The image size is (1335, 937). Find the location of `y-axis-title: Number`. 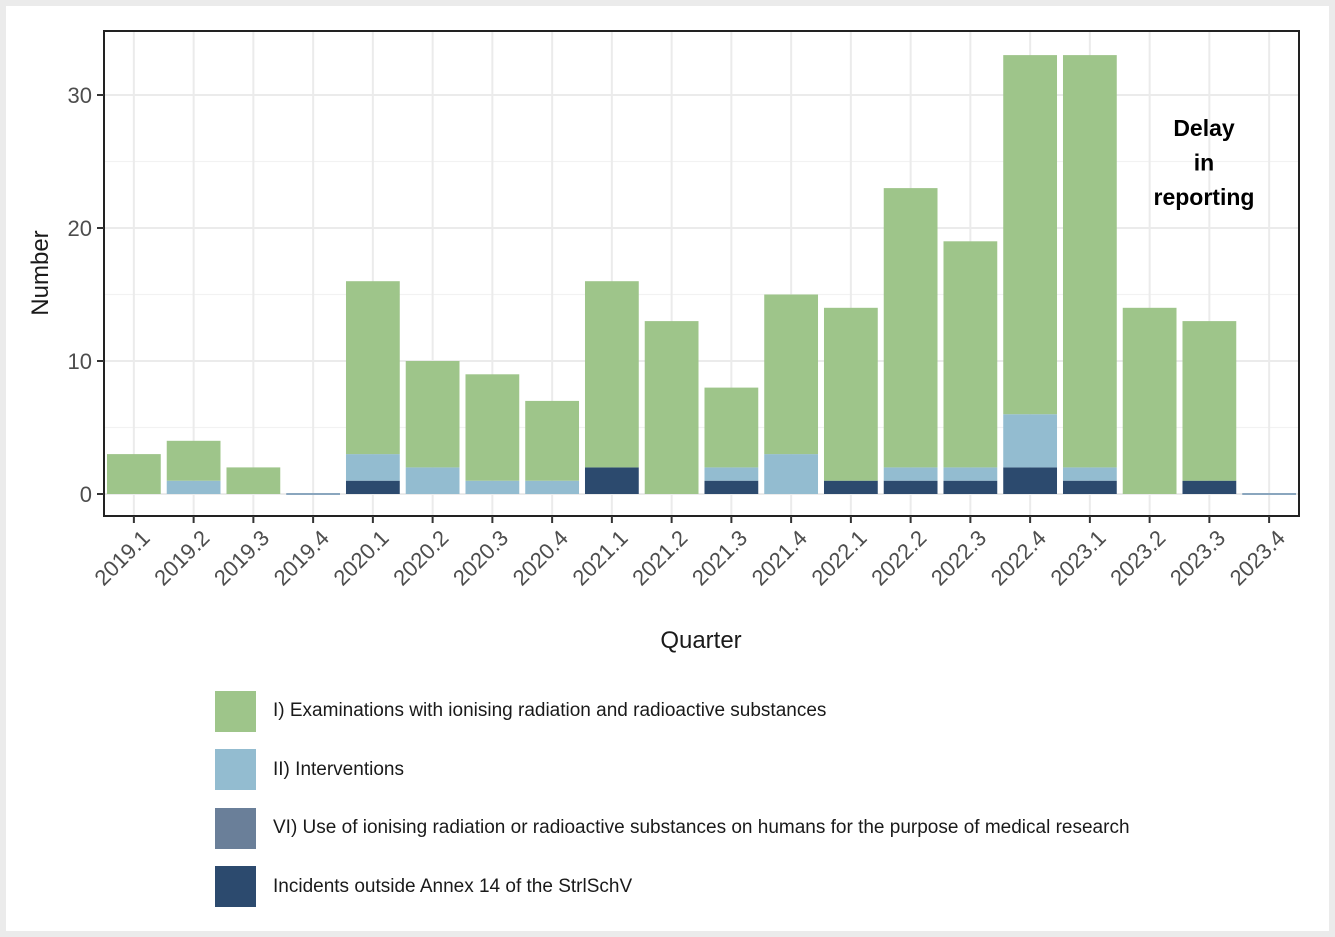

y-axis-title: Number is located at coordinates (40, 272).